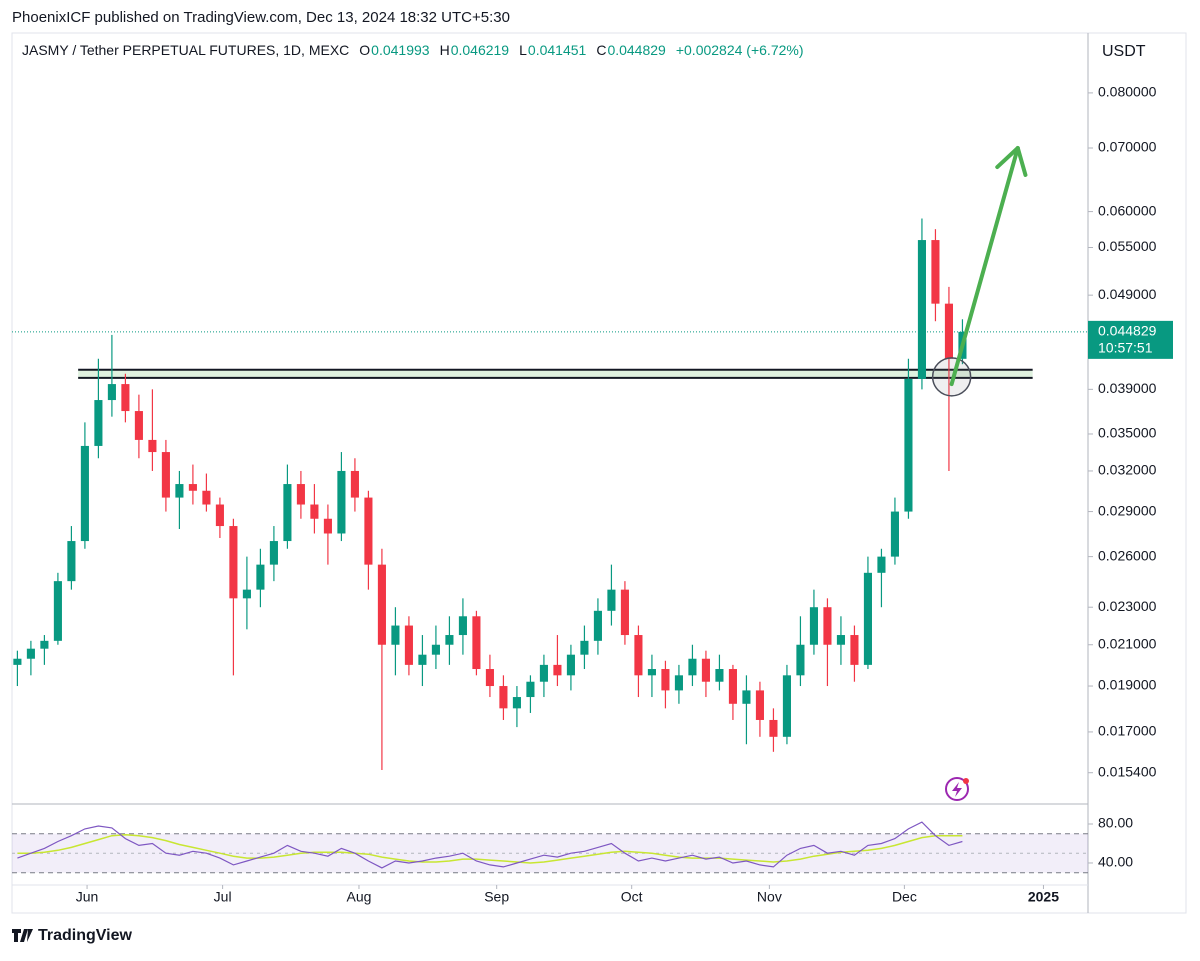  Describe the element at coordinates (1127, 147) in the screenshot. I see `y-tick-label: 0.070000` at that location.